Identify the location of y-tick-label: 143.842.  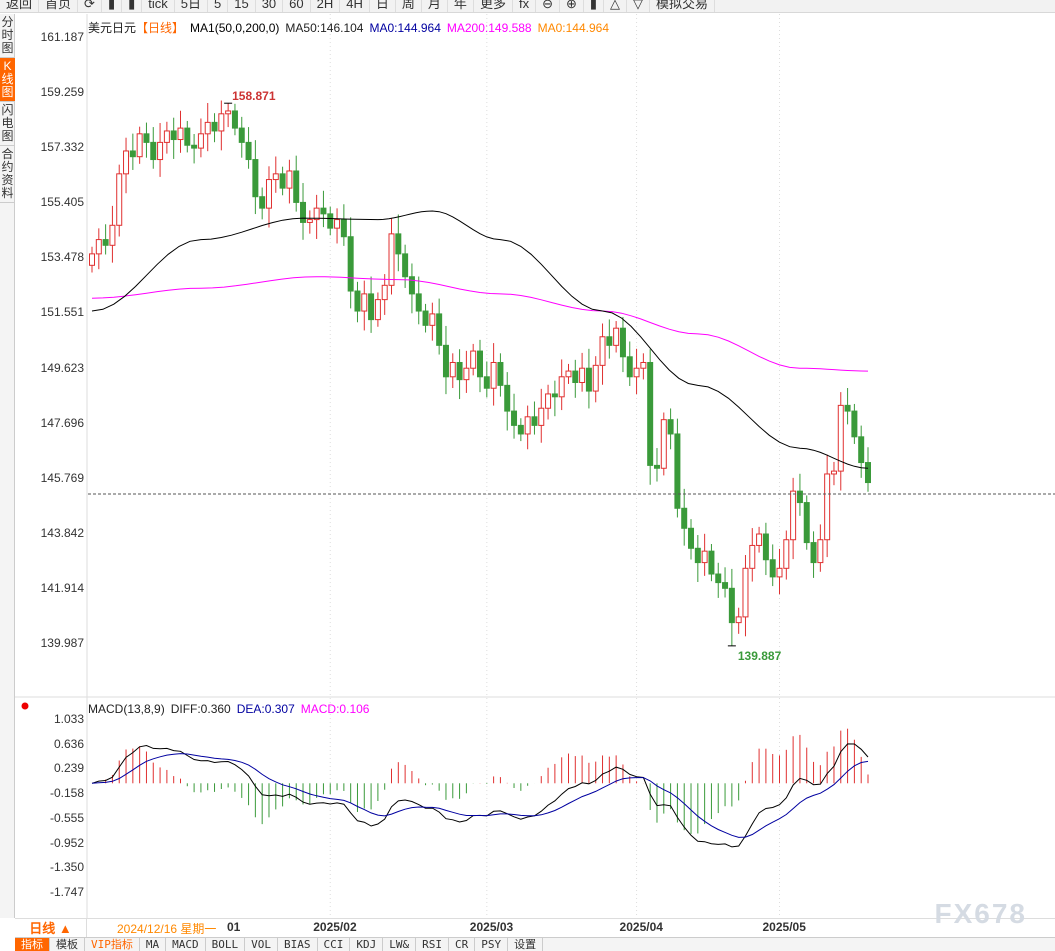
(62, 532).